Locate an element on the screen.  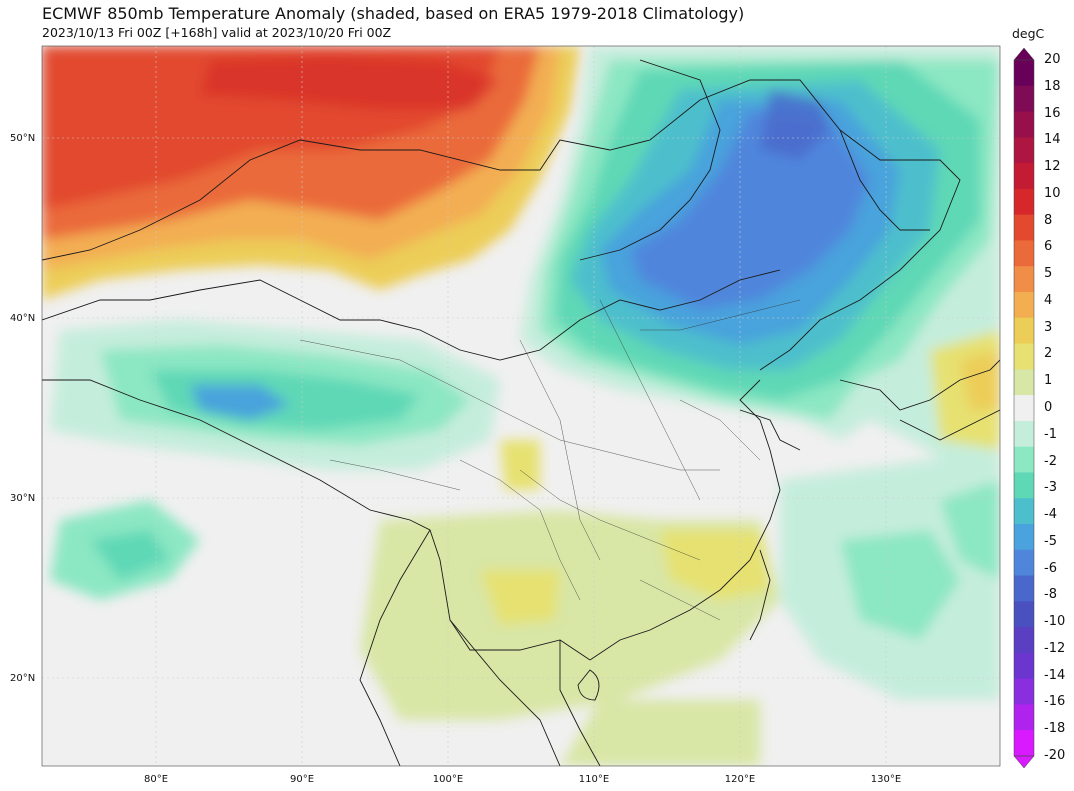
latitude-label: 50°N is located at coordinates (23, 138).